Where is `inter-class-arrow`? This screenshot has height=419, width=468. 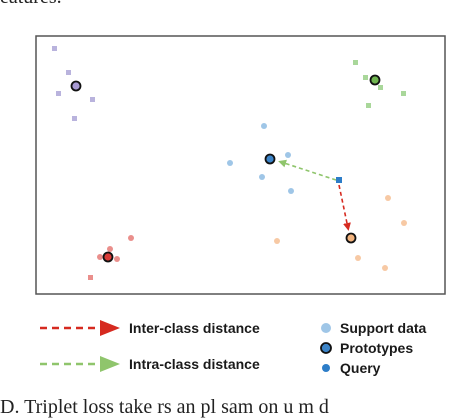 inter-class-arrow is located at coordinates (344, 207).